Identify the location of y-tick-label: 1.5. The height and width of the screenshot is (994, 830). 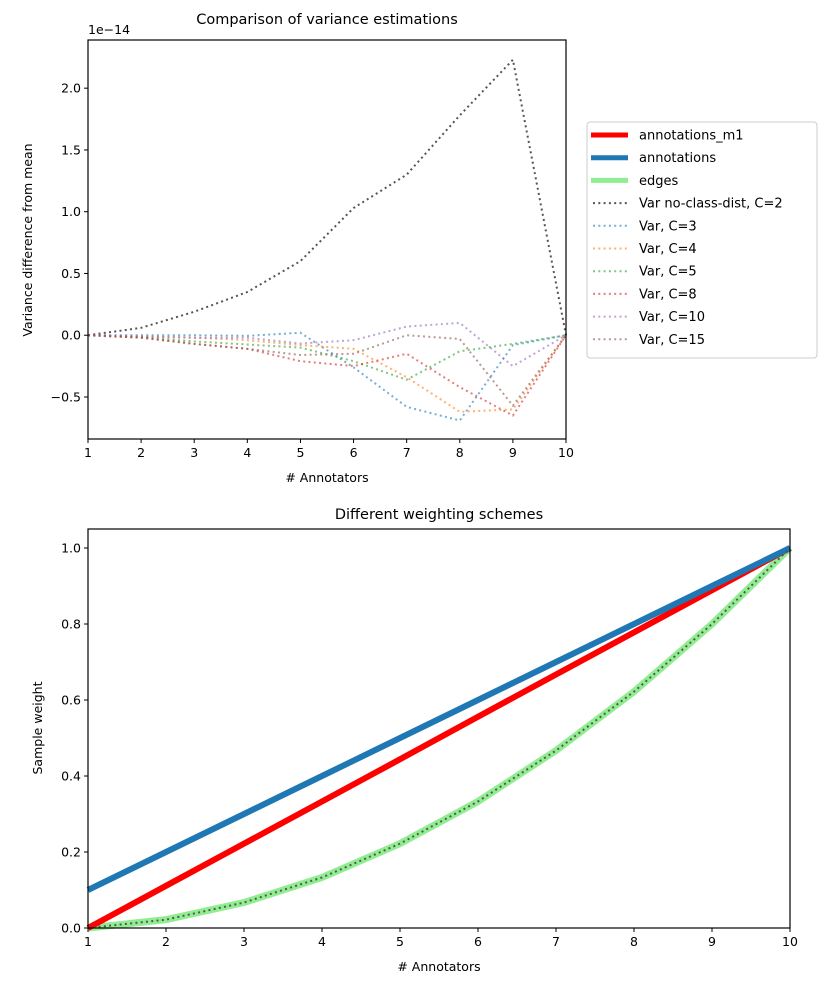
(71, 149).